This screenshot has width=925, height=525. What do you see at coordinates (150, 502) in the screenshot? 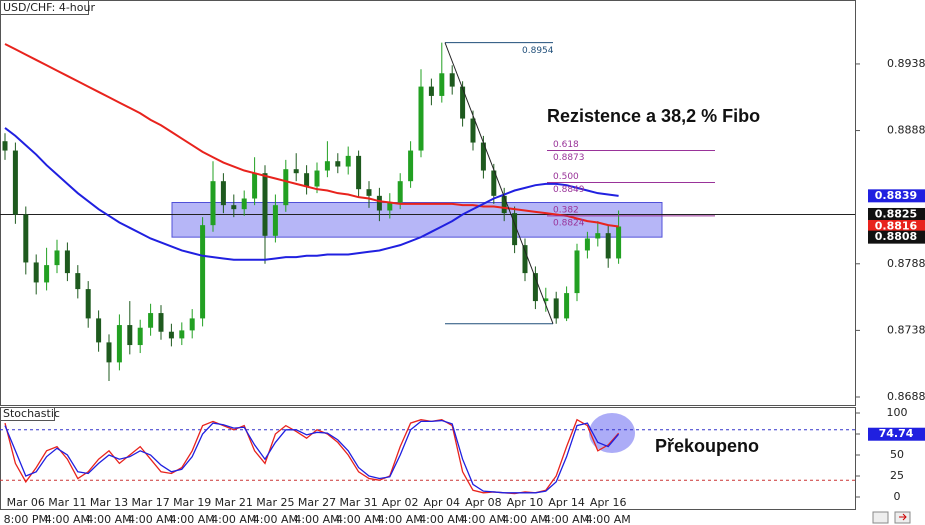
I see `x-tick-label: Mar 17` at bounding box center [150, 502].